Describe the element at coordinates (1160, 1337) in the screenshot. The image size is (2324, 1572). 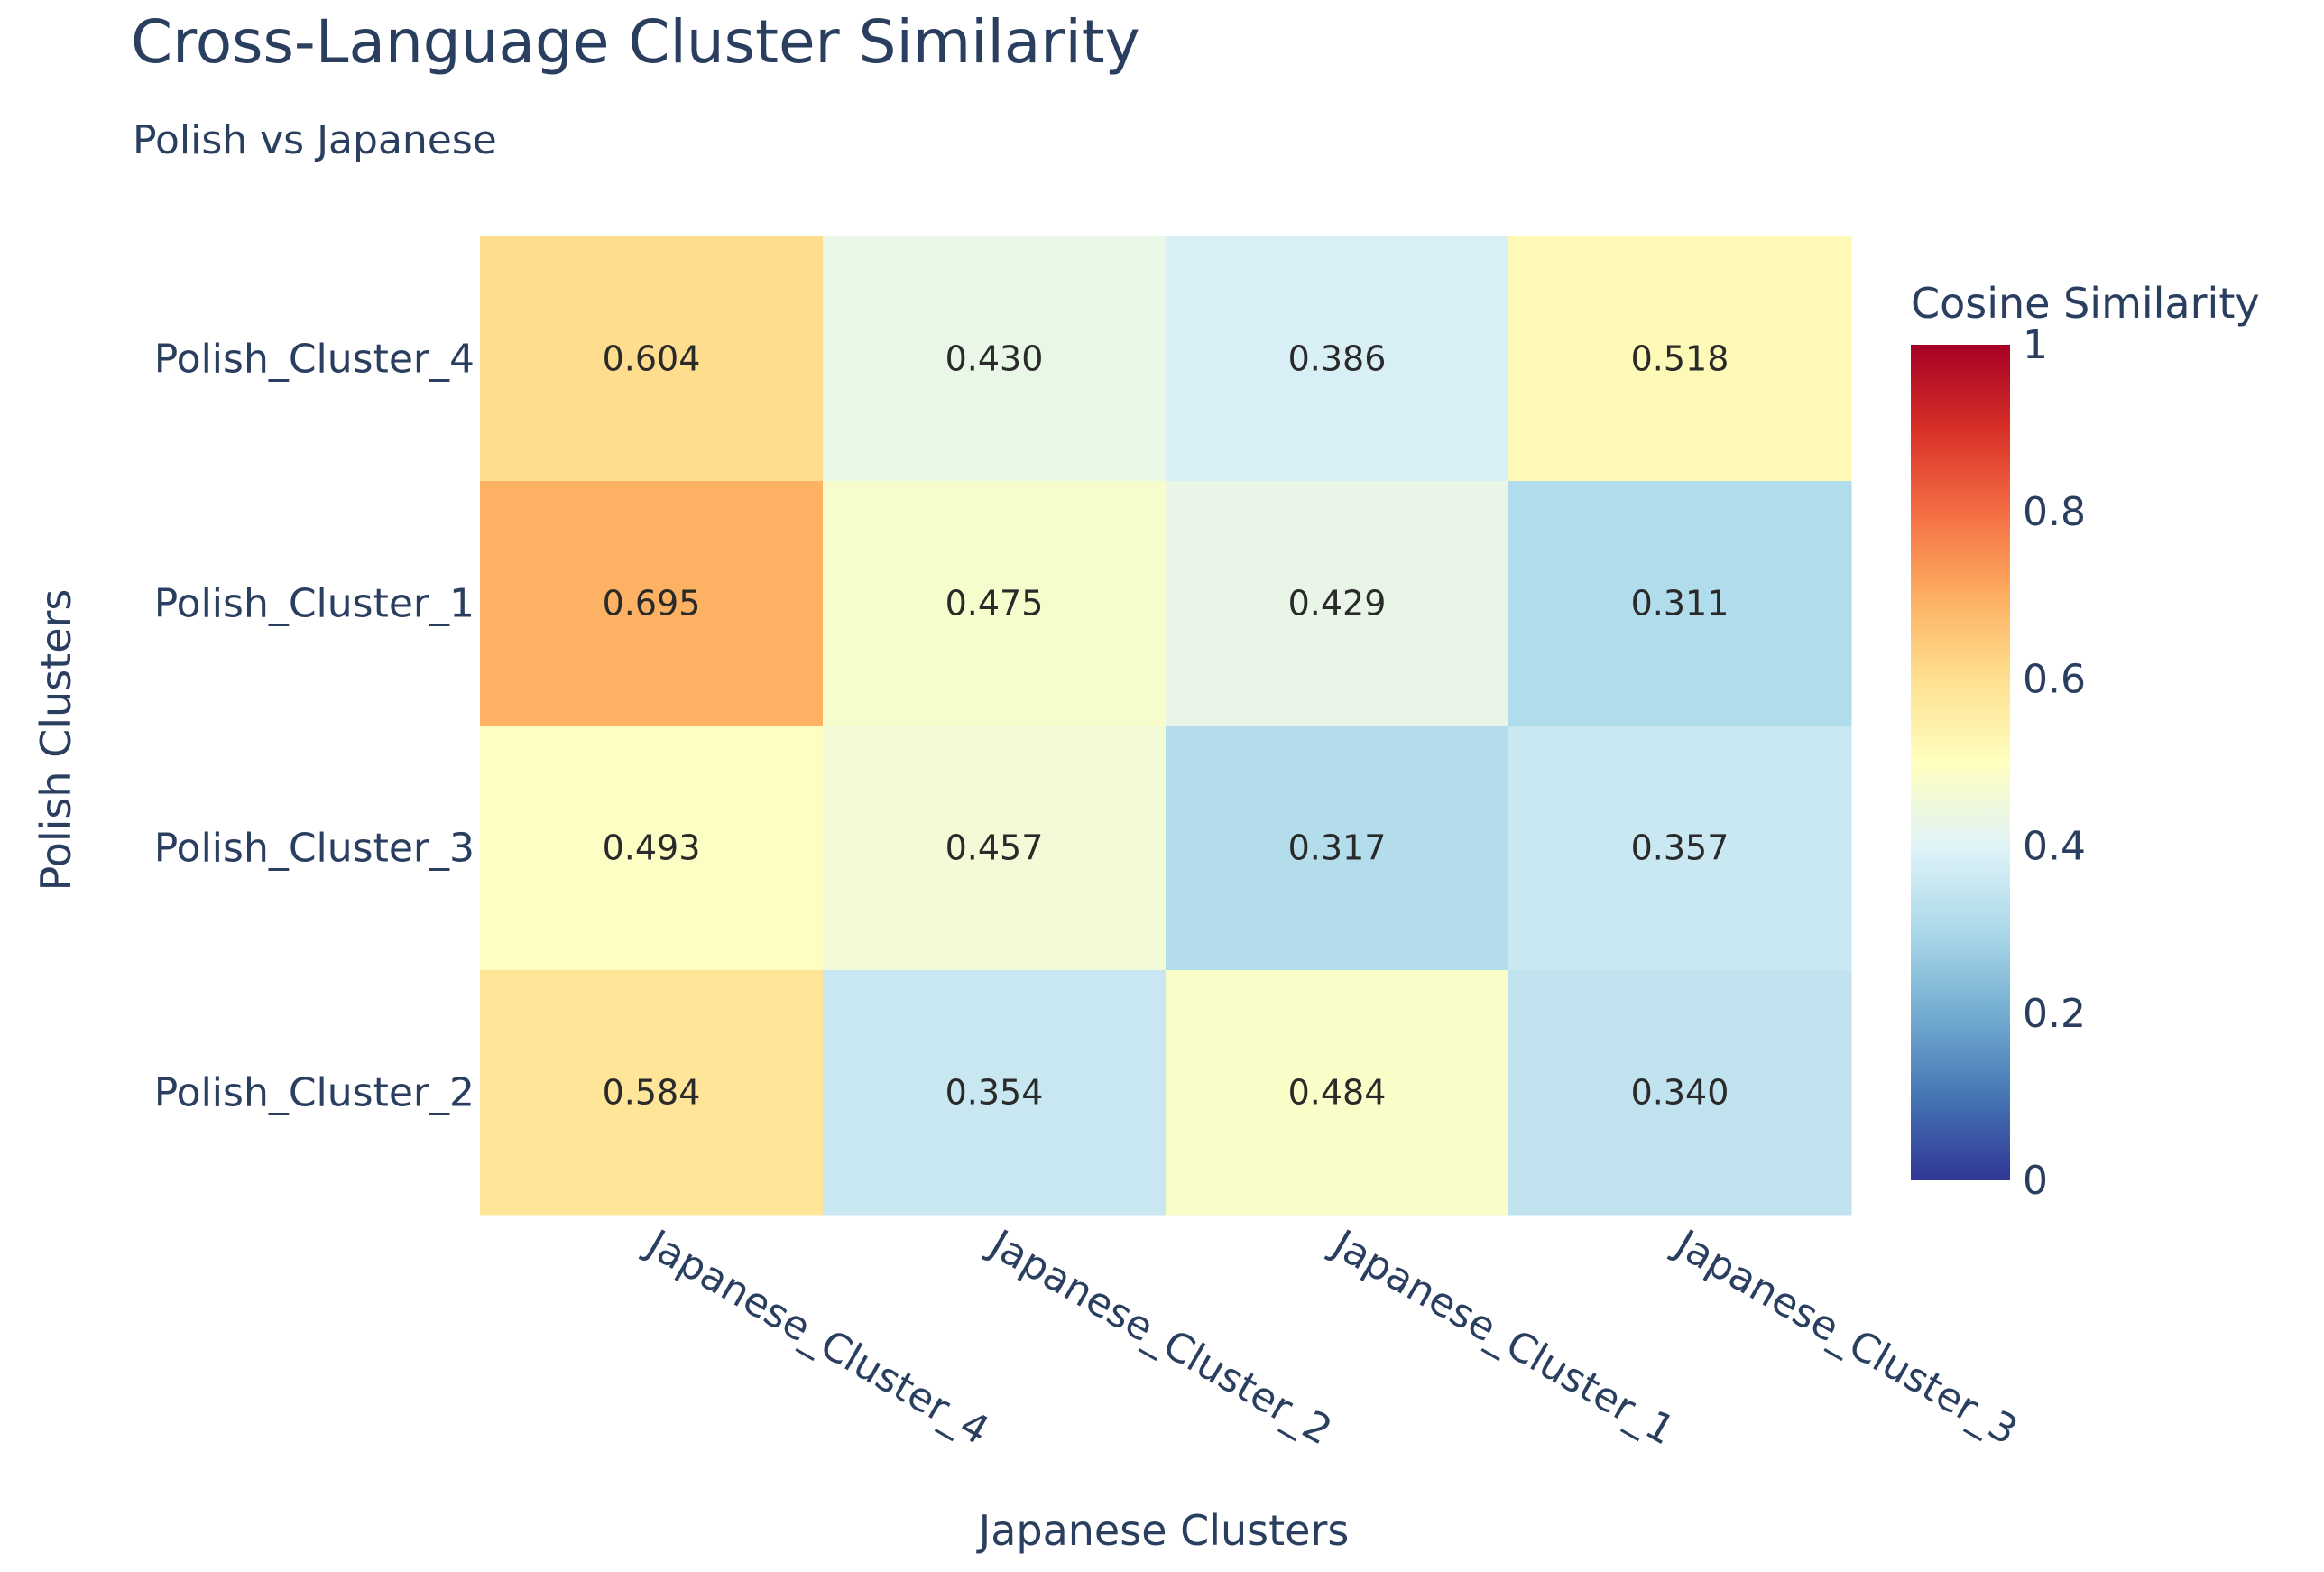
I see `x-tick-label-2: Japanese_Cluster_2` at that location.